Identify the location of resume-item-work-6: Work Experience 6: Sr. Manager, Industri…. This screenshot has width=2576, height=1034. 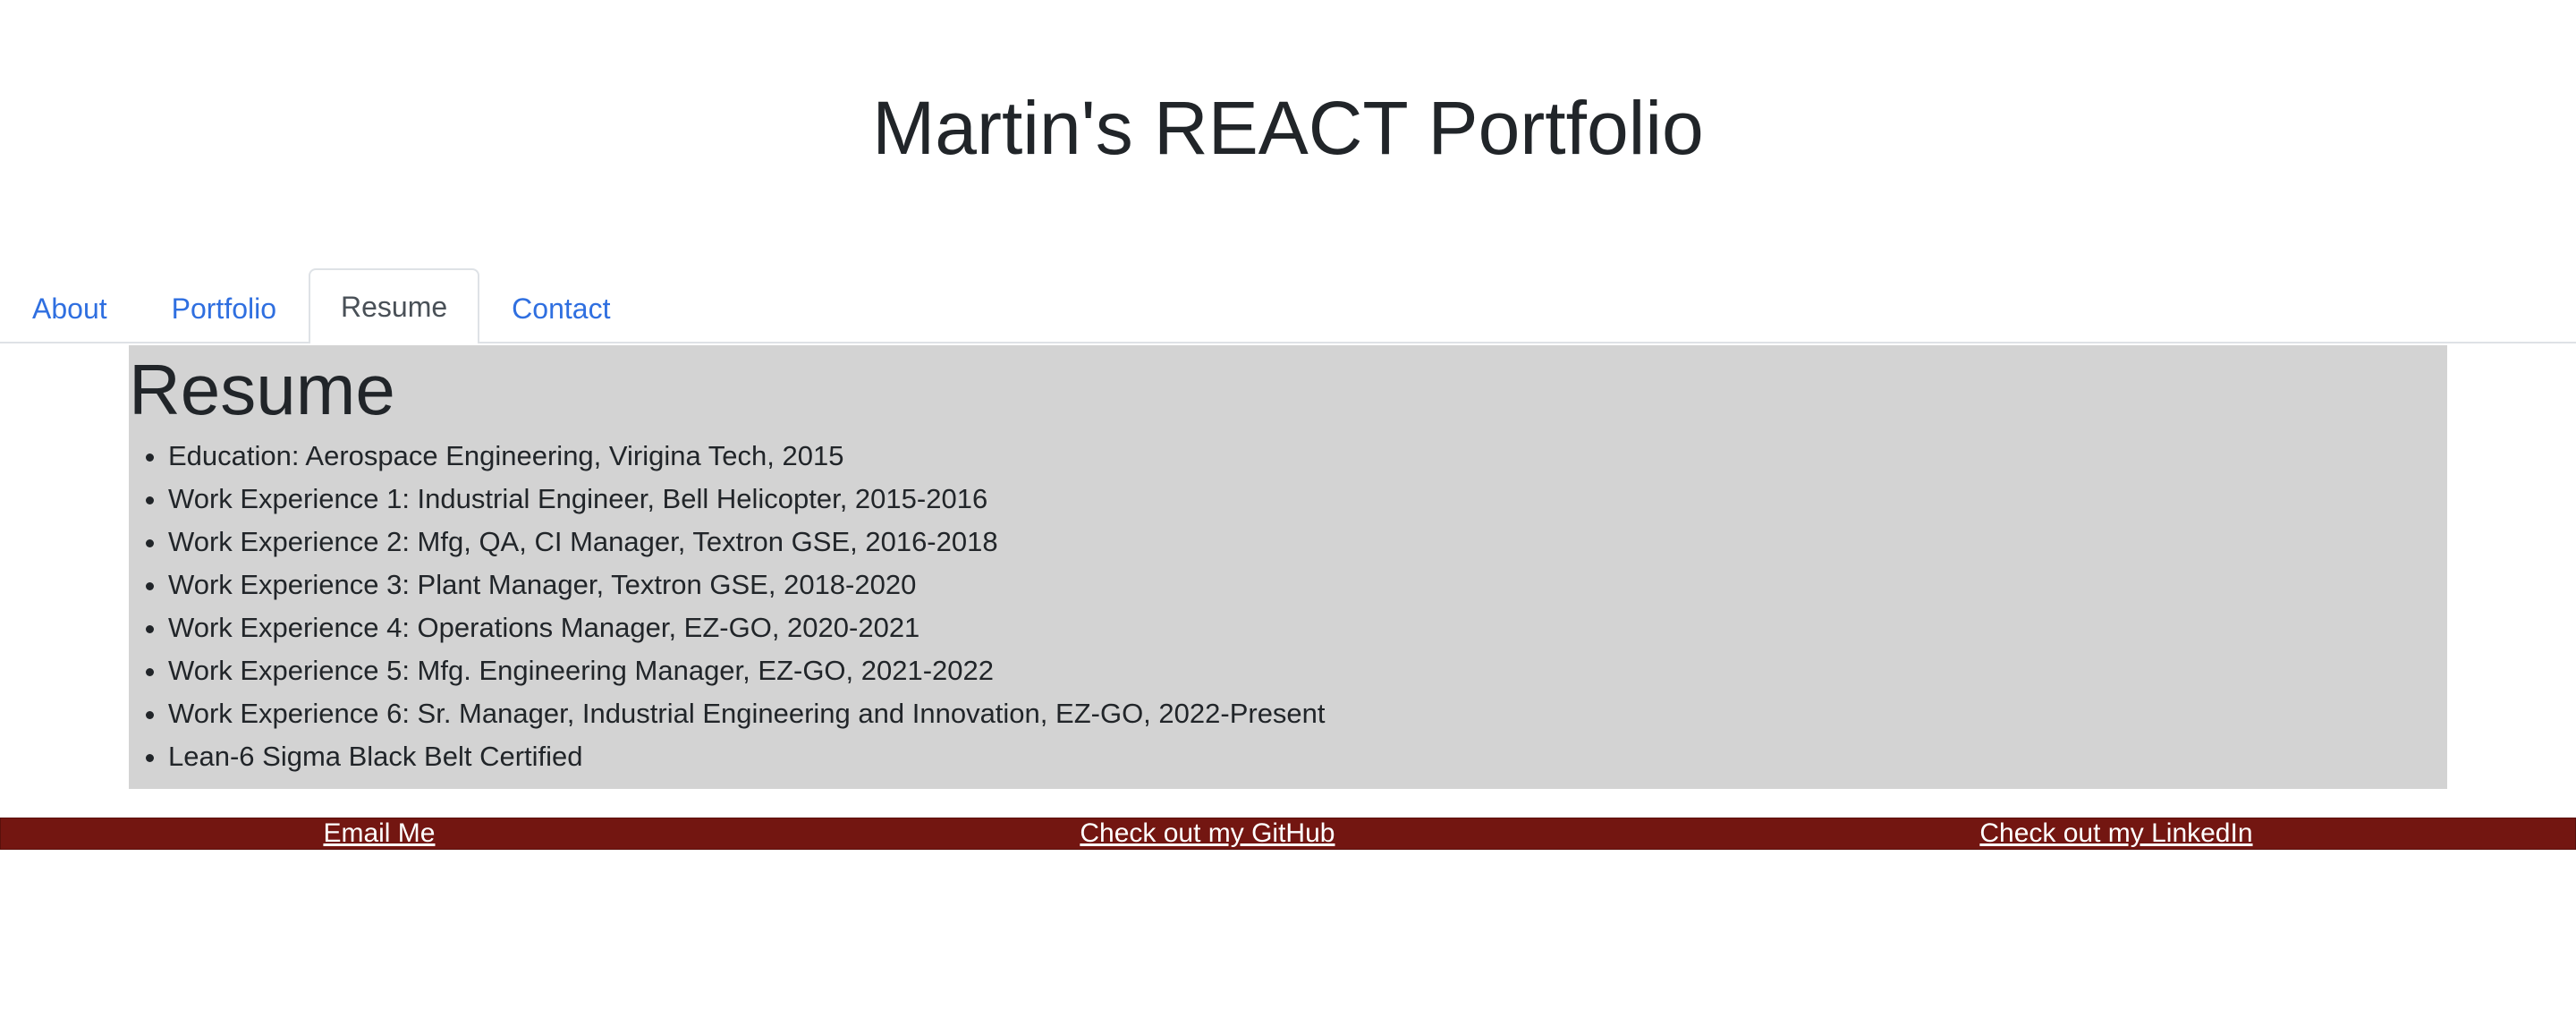
(1307, 714).